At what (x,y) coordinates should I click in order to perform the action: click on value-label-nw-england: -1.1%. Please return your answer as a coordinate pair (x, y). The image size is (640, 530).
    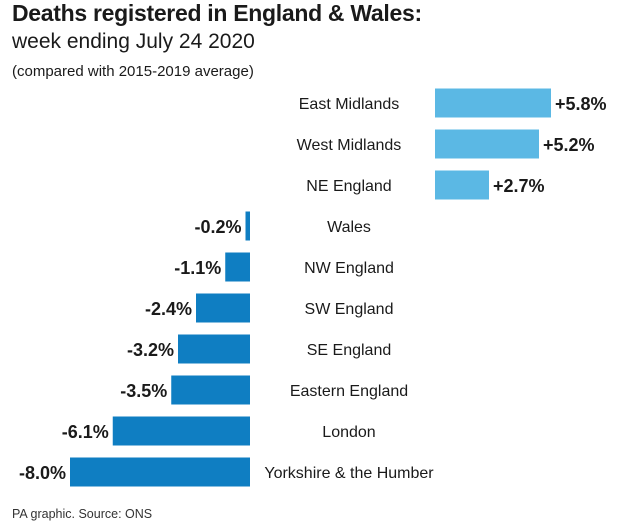
    Looking at the image, I should click on (197, 268).